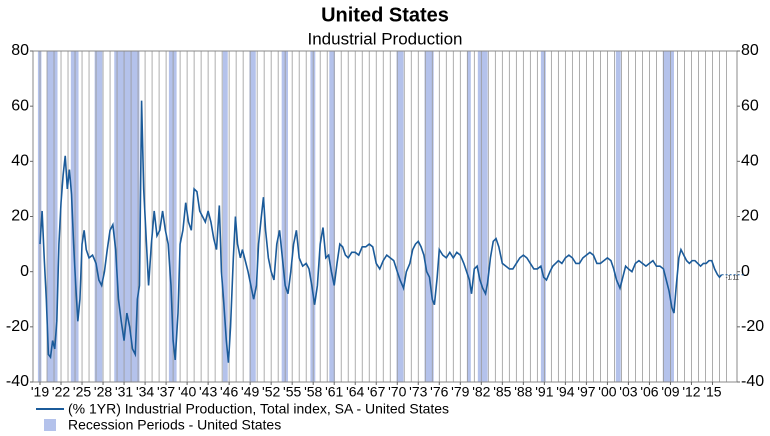 The height and width of the screenshot is (436, 770). What do you see at coordinates (20, 50) in the screenshot?
I see `y-tick-label: 80` at bounding box center [20, 50].